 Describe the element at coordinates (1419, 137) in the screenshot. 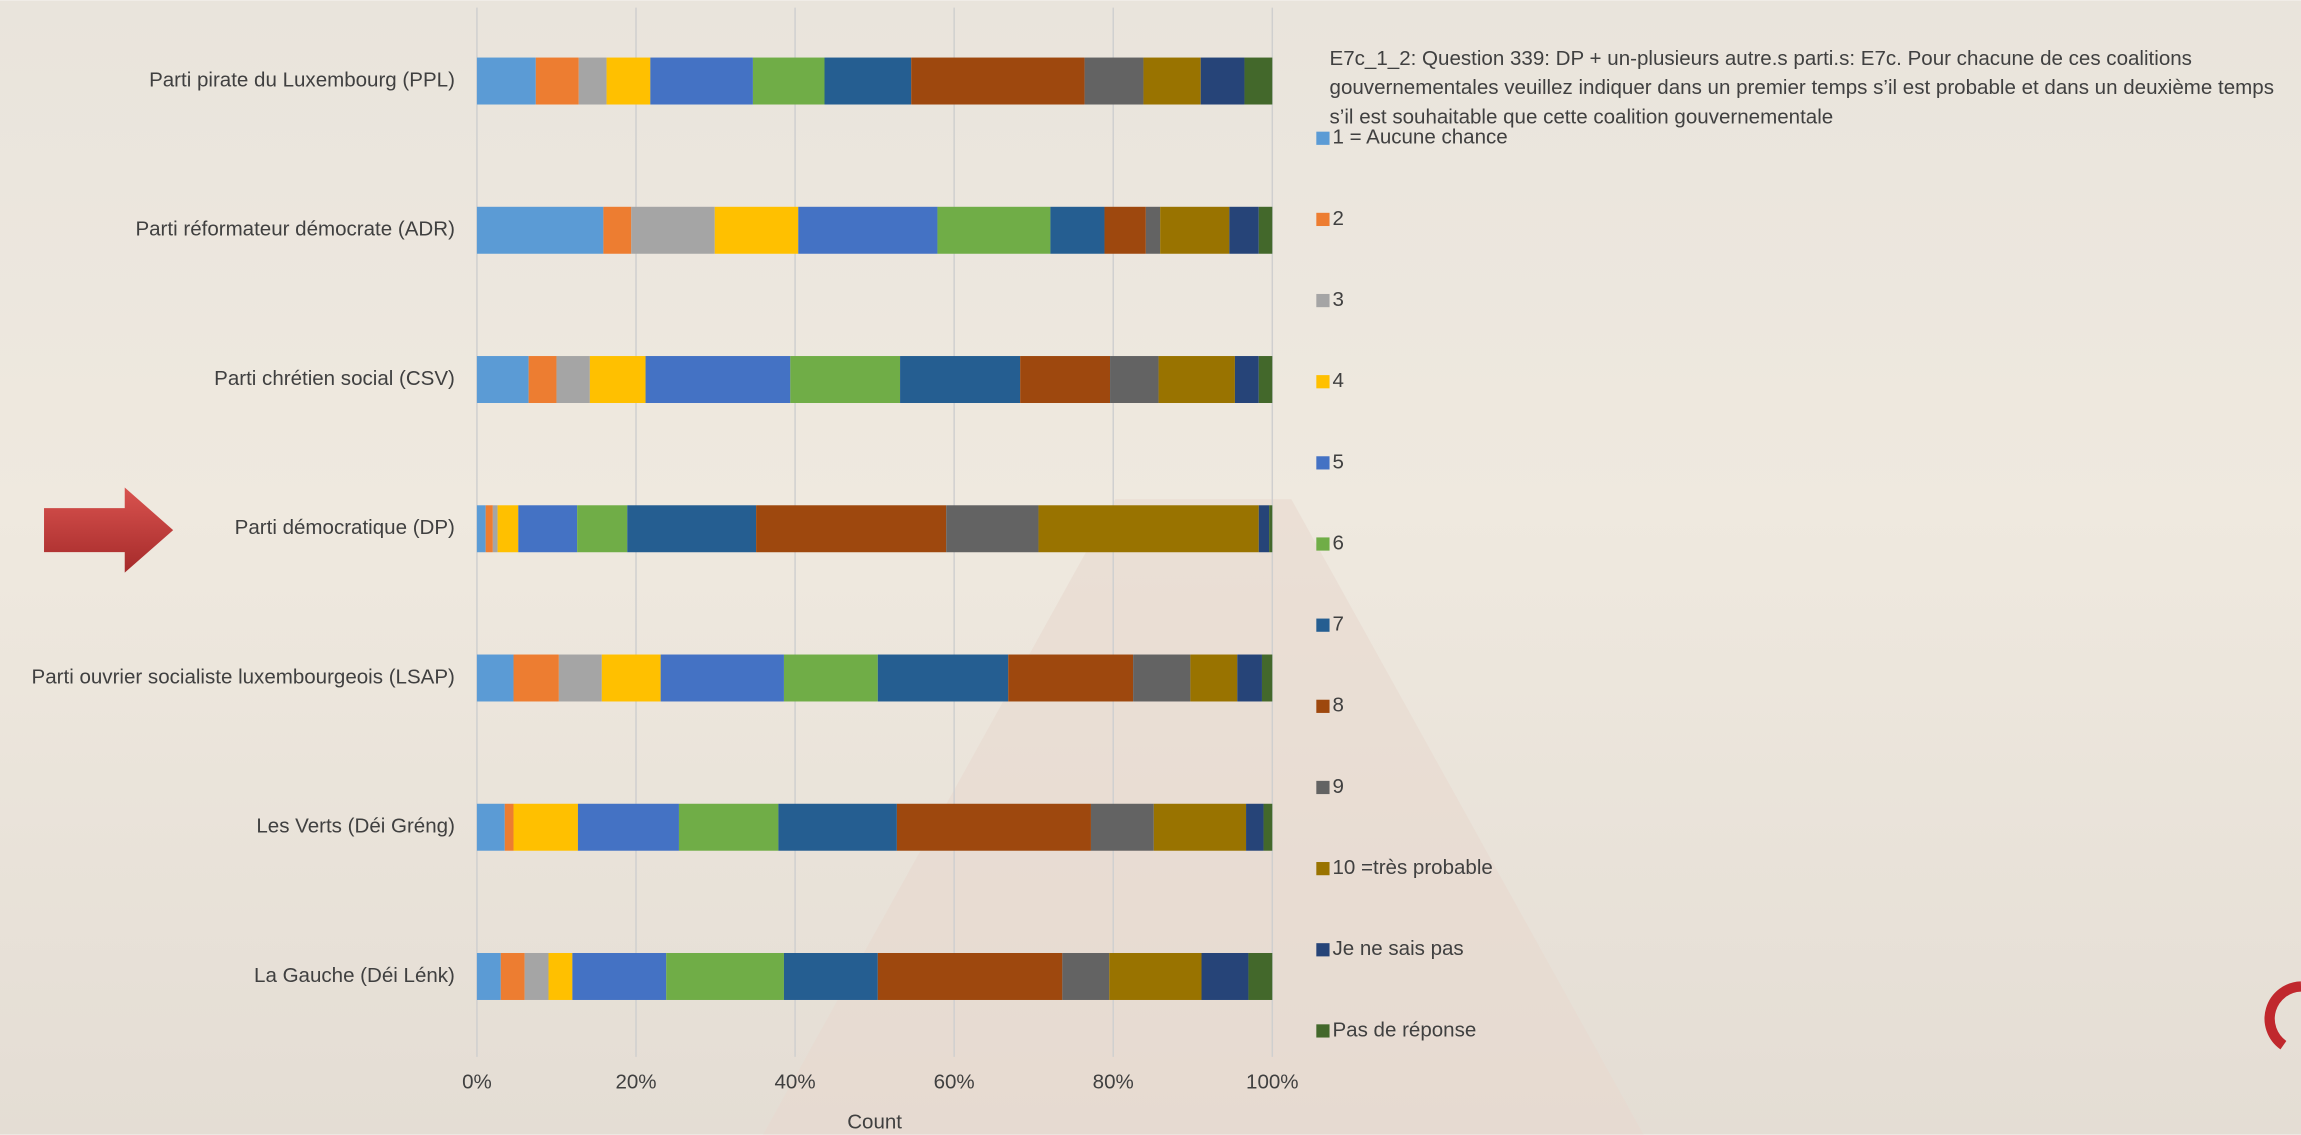

I see `legend-label: 1 = Aucune chance` at that location.